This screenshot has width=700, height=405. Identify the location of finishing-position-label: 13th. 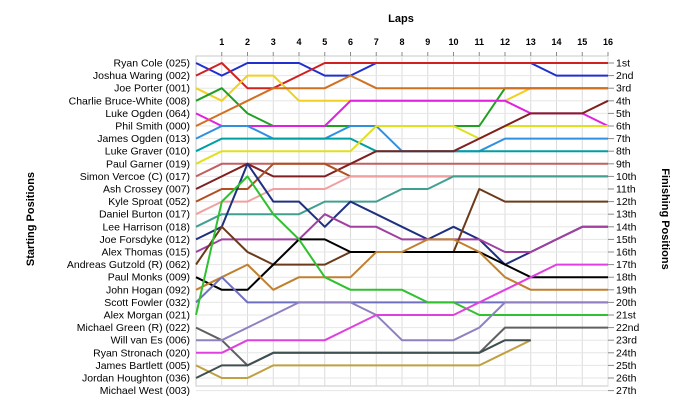
(626, 215).